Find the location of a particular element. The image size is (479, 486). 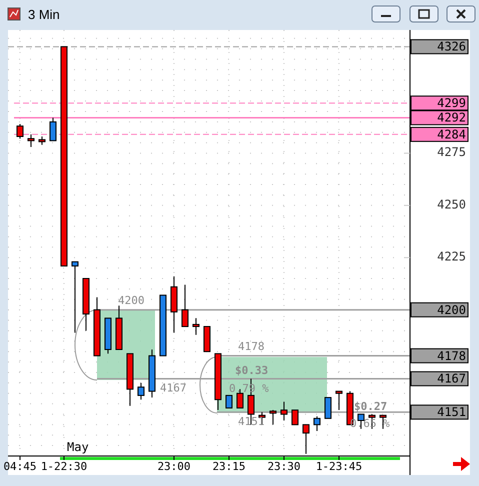

annotation: $0.27 is located at coordinates (371, 406).